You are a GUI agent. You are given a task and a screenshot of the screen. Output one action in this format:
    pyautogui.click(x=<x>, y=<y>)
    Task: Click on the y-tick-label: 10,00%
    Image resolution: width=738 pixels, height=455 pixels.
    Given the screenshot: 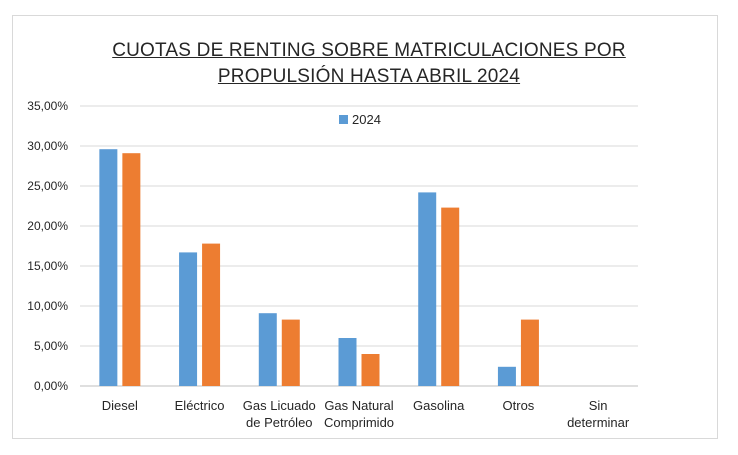 What is the action you would take?
    pyautogui.click(x=47, y=306)
    